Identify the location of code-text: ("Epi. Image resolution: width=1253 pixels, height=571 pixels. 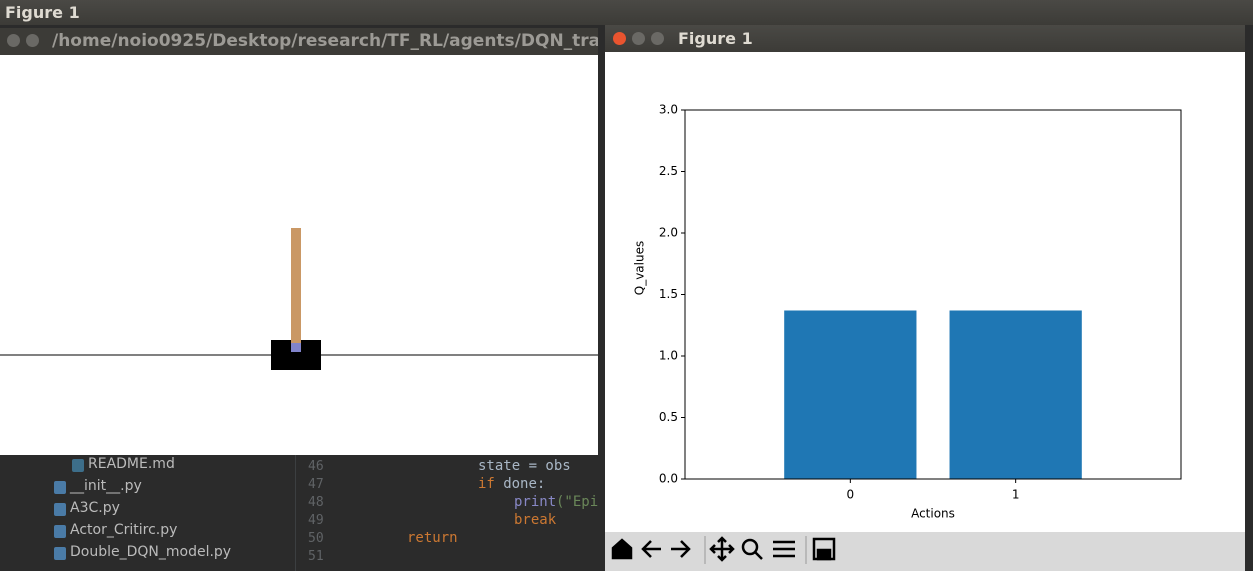
(577, 502).